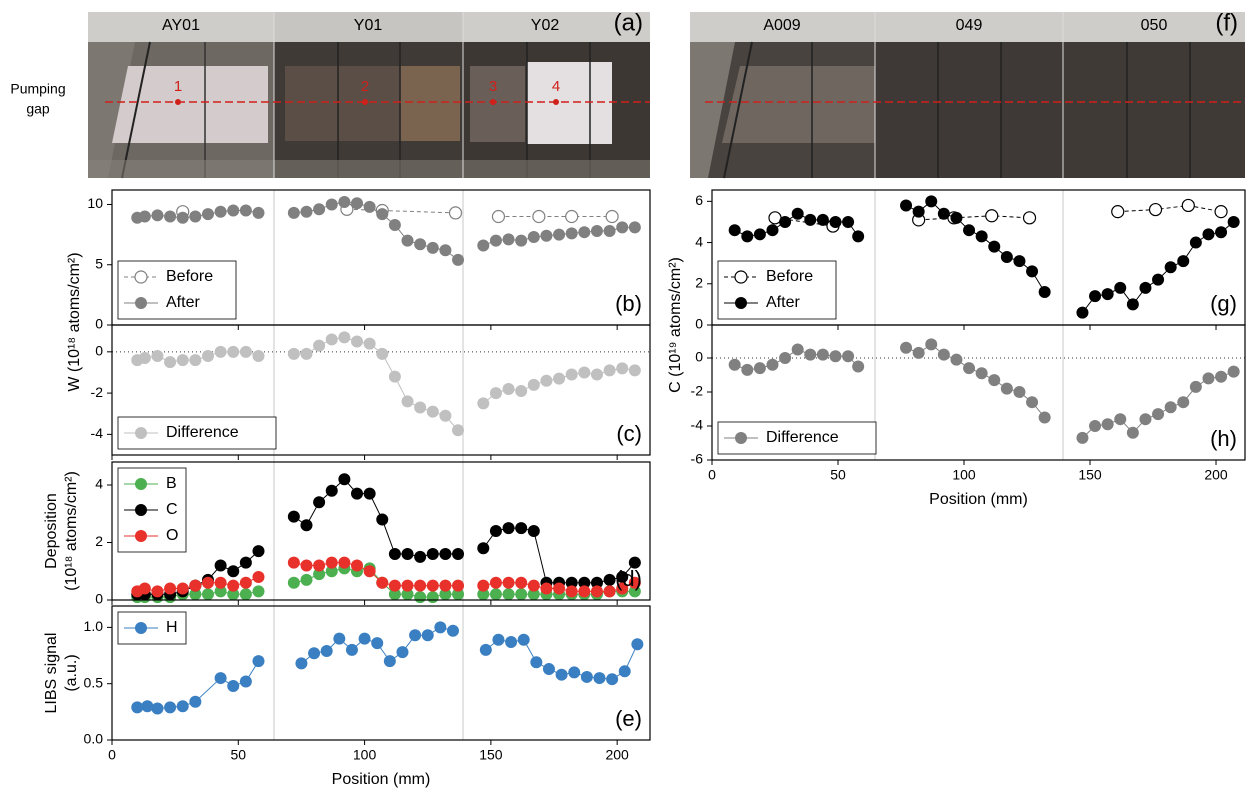 The height and width of the screenshot is (797, 1250). What do you see at coordinates (969, 25) in the screenshot?
I see `plate-label: 049` at bounding box center [969, 25].